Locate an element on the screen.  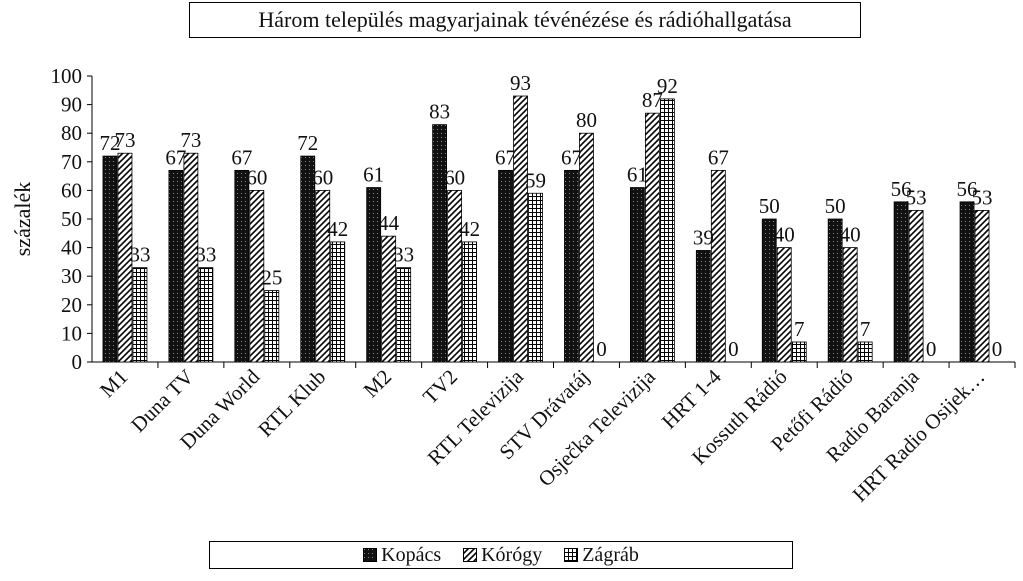
x-tick-label: RTL Klub is located at coordinates (291, 403).